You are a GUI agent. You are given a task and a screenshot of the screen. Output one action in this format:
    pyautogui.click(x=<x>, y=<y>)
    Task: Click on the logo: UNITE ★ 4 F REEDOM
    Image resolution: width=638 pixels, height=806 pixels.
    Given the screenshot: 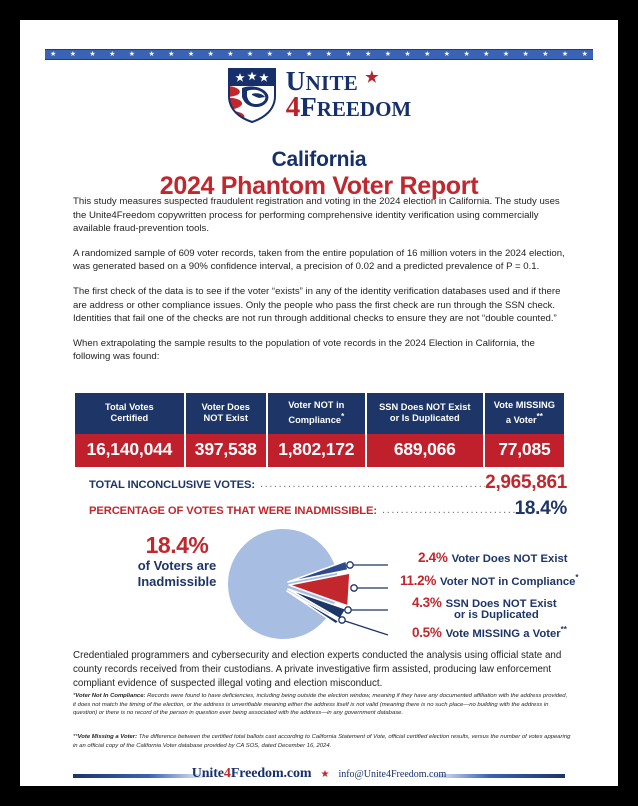 What is the action you would take?
    pyautogui.click(x=319, y=95)
    